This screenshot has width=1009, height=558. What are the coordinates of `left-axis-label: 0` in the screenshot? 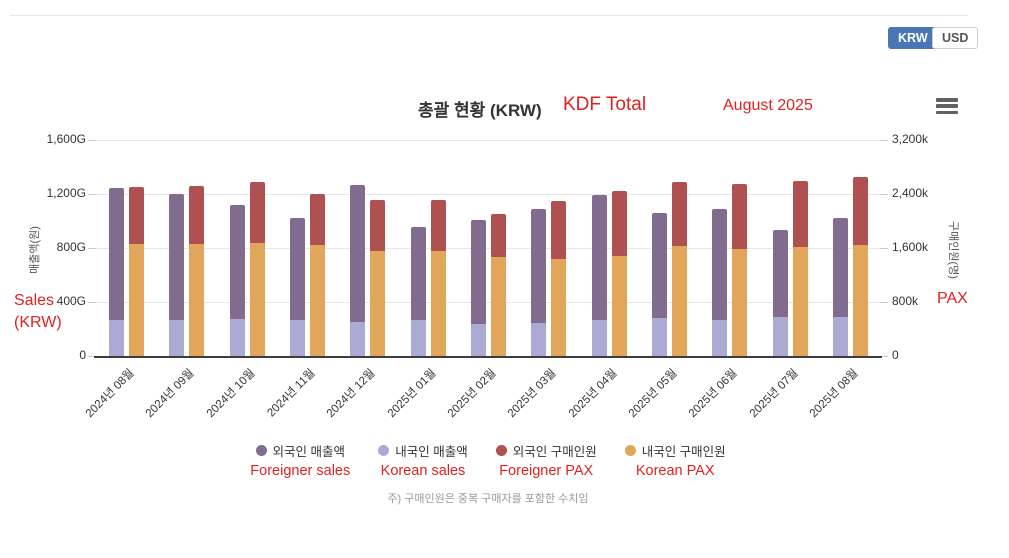 It's located at (82, 355).